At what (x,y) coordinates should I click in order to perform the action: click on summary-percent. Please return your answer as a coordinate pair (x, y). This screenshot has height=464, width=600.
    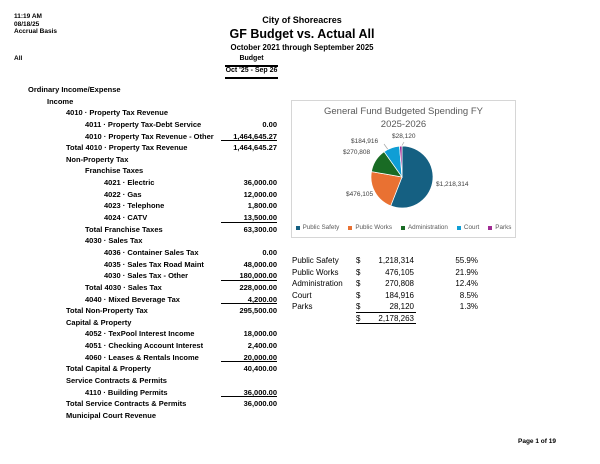
    Looking at the image, I should click on (447, 319).